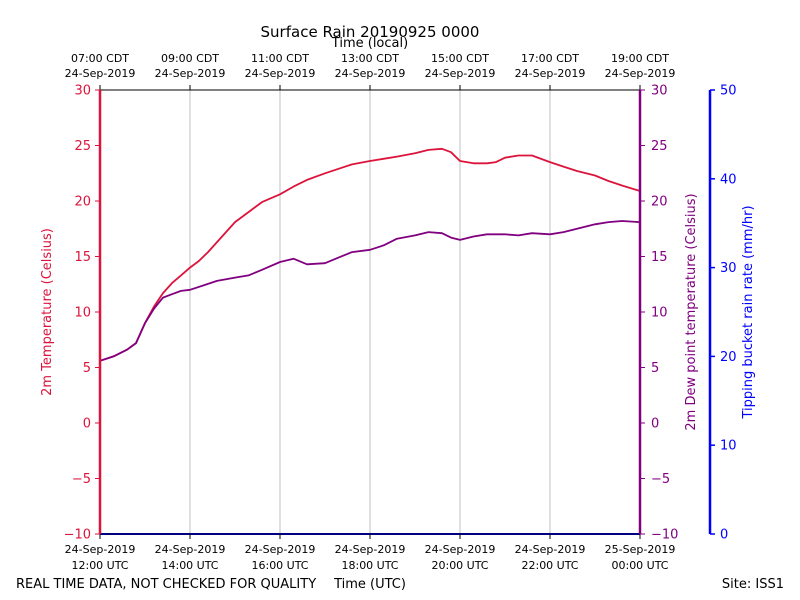 The height and width of the screenshot is (600, 800). I want to click on y-tick-label-dewpoint: −10, so click(664, 535).